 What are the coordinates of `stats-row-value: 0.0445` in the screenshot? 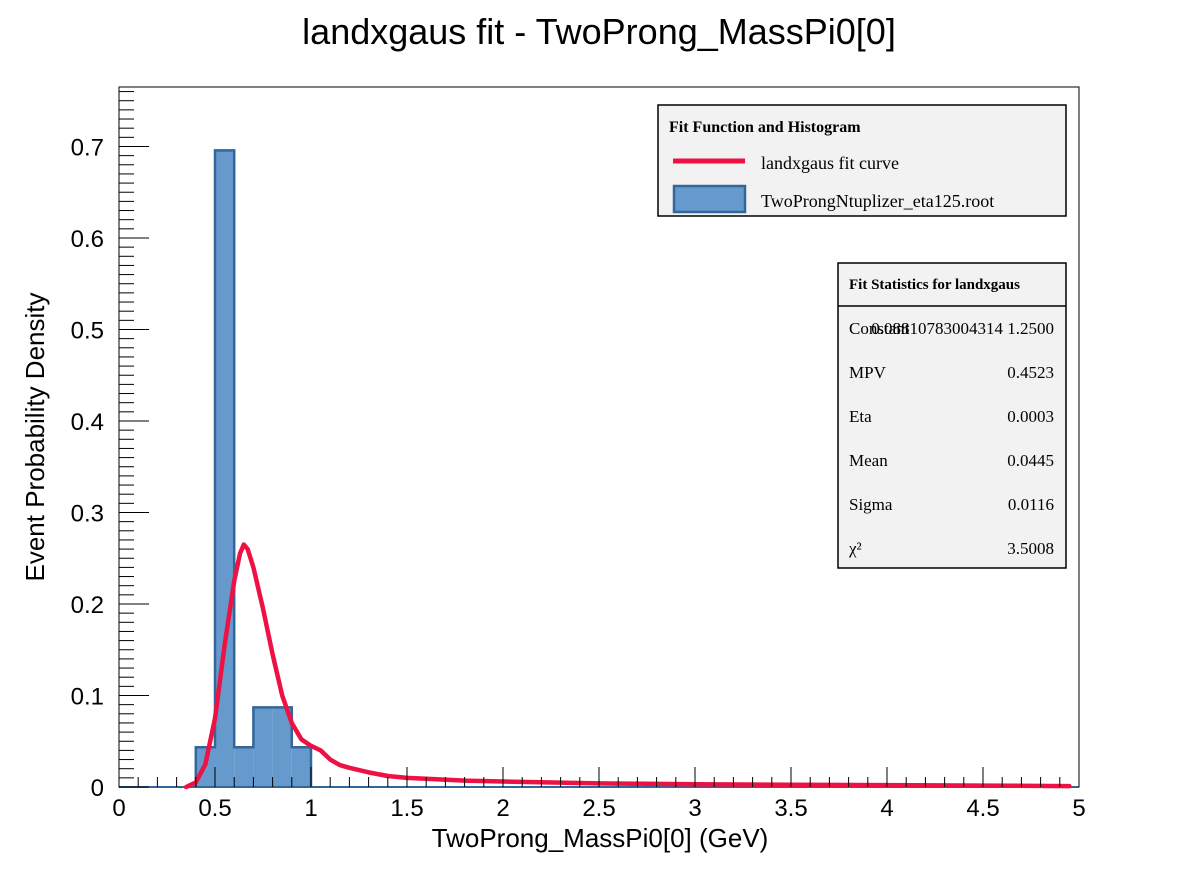 It's located at (1030, 460).